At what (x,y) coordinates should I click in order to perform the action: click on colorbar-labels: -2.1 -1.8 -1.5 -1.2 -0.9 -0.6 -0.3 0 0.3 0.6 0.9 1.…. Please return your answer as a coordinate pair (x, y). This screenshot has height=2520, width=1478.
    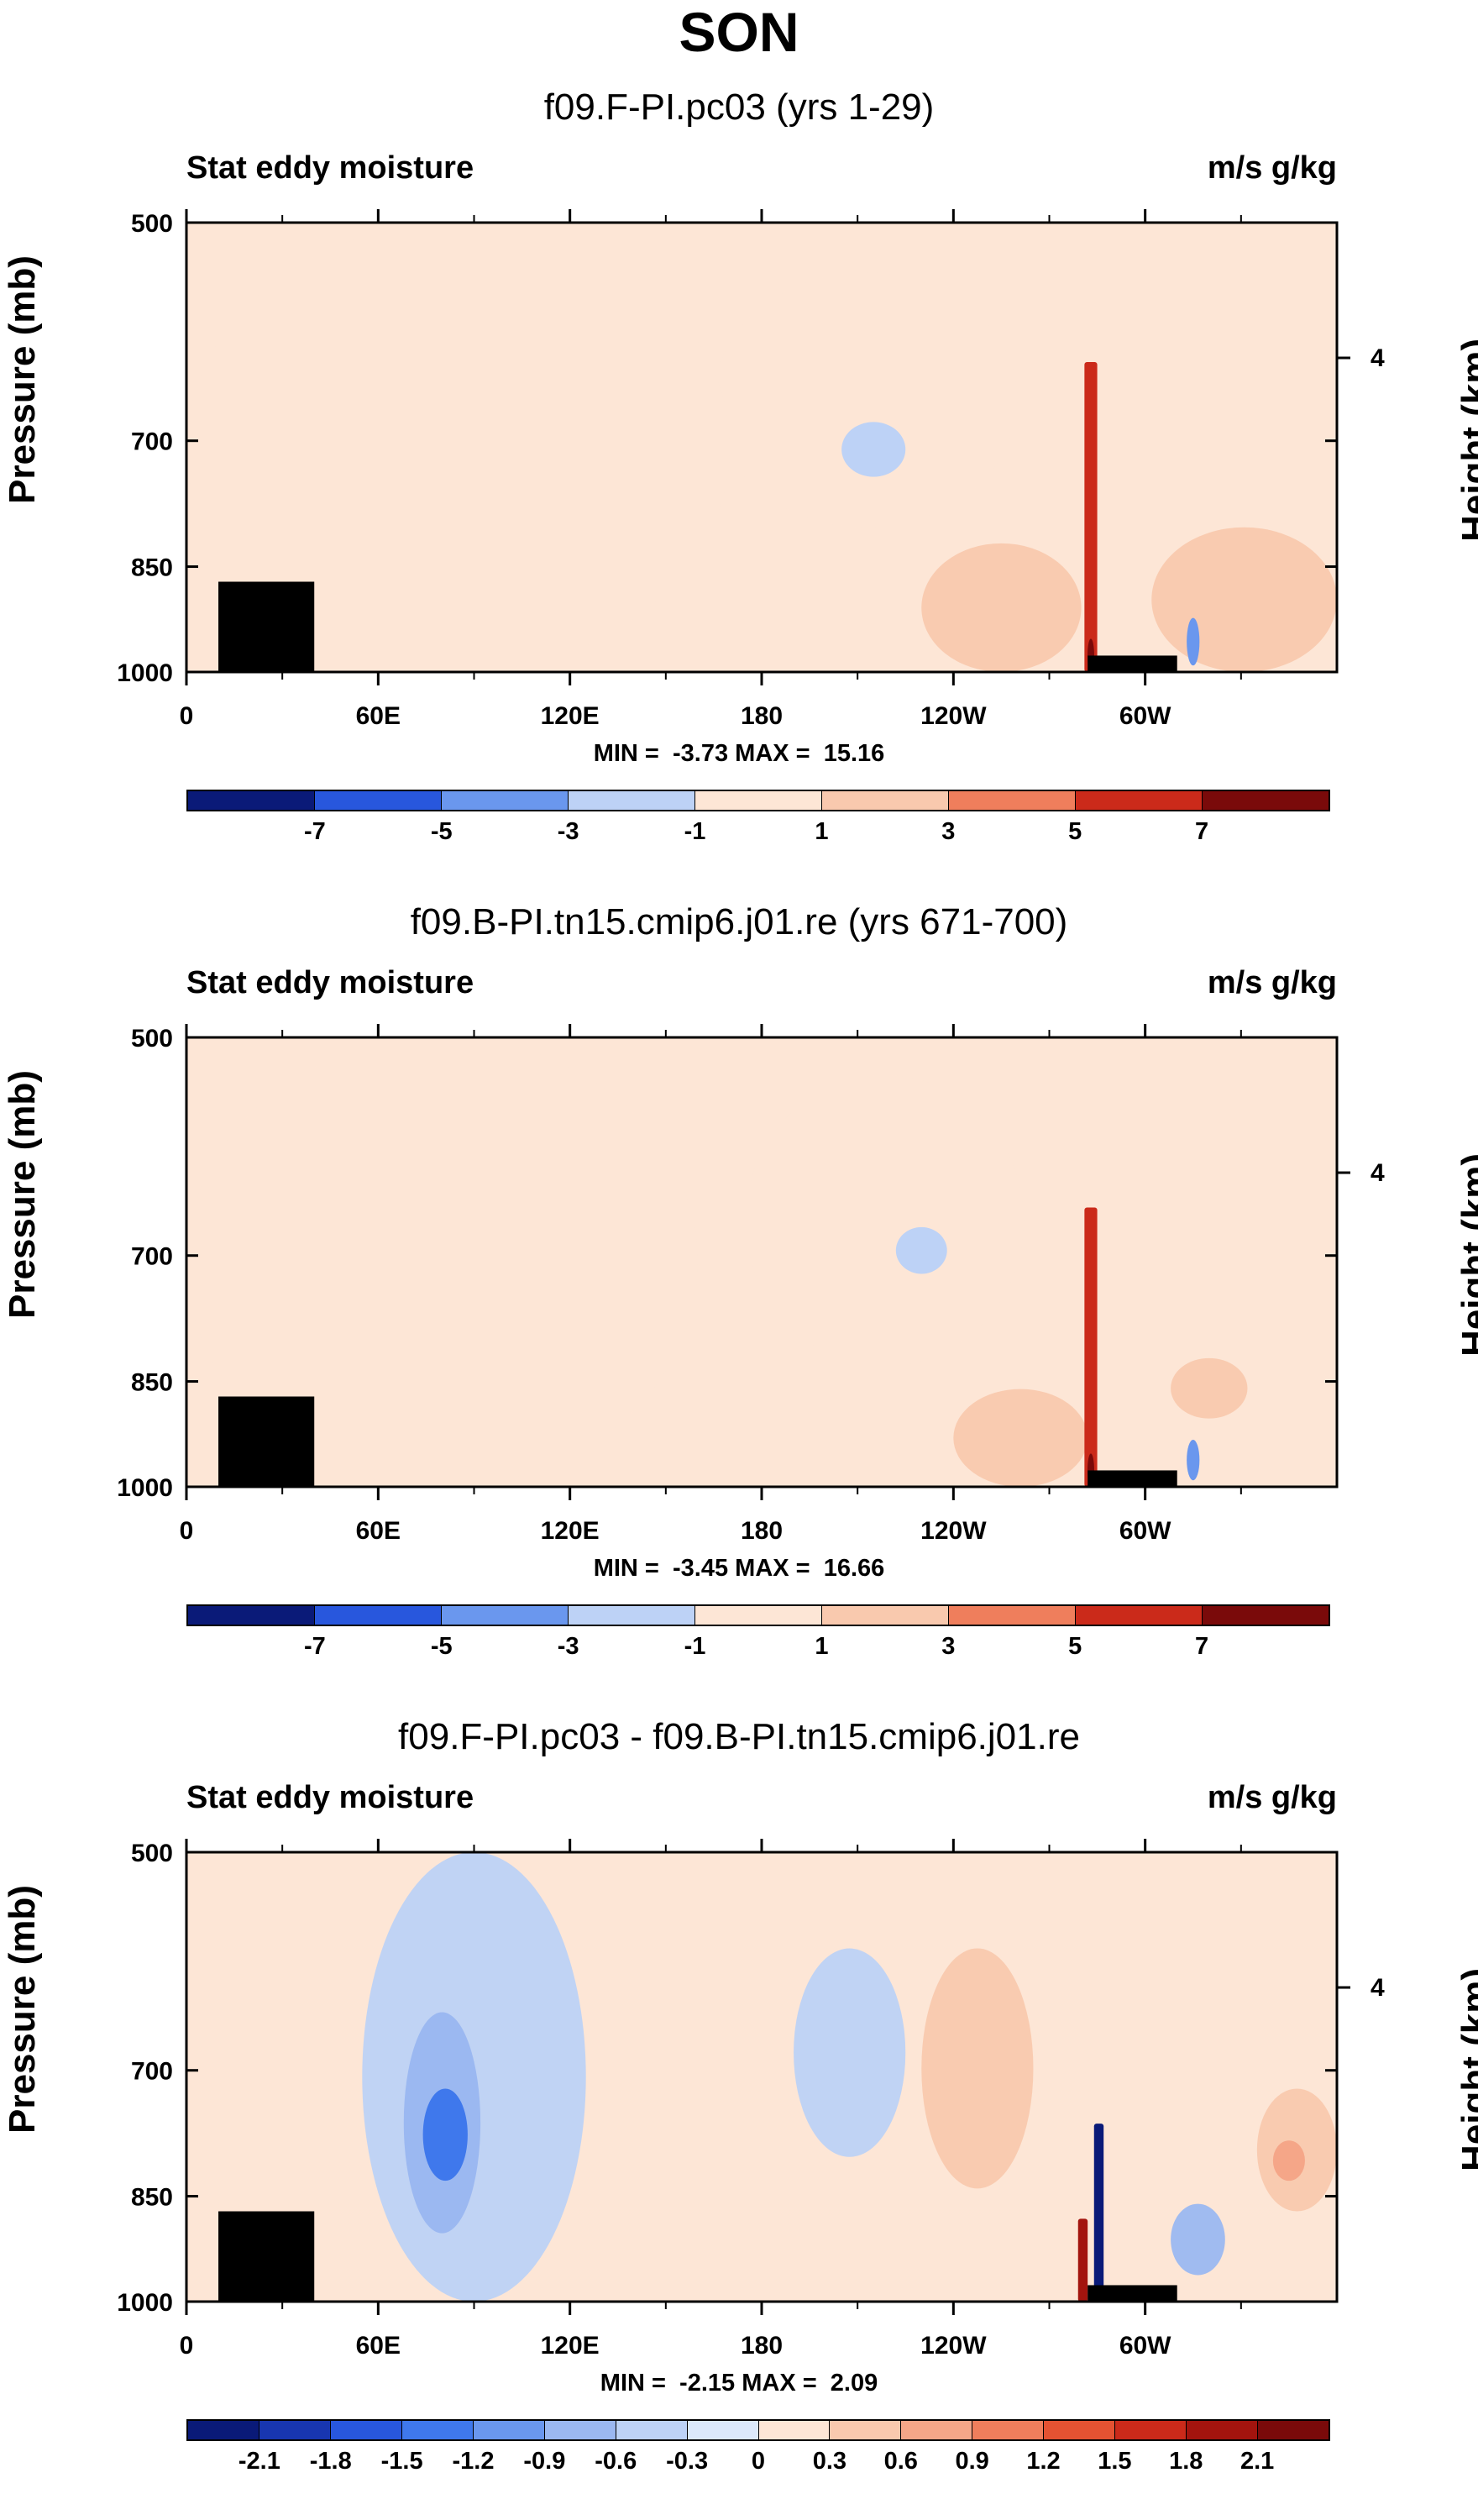
    Looking at the image, I should click on (739, 2463).